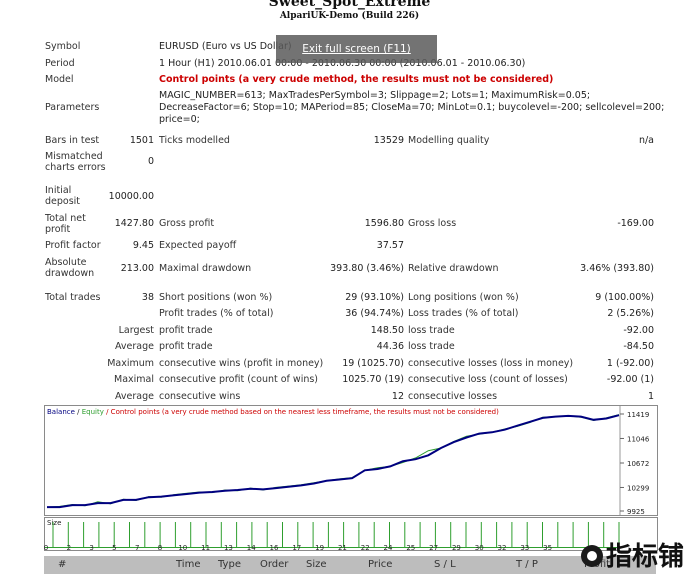 The height and width of the screenshot is (577, 699). Describe the element at coordinates (638, 330) in the screenshot. I see `largest-loss-value: -92.00` at that location.